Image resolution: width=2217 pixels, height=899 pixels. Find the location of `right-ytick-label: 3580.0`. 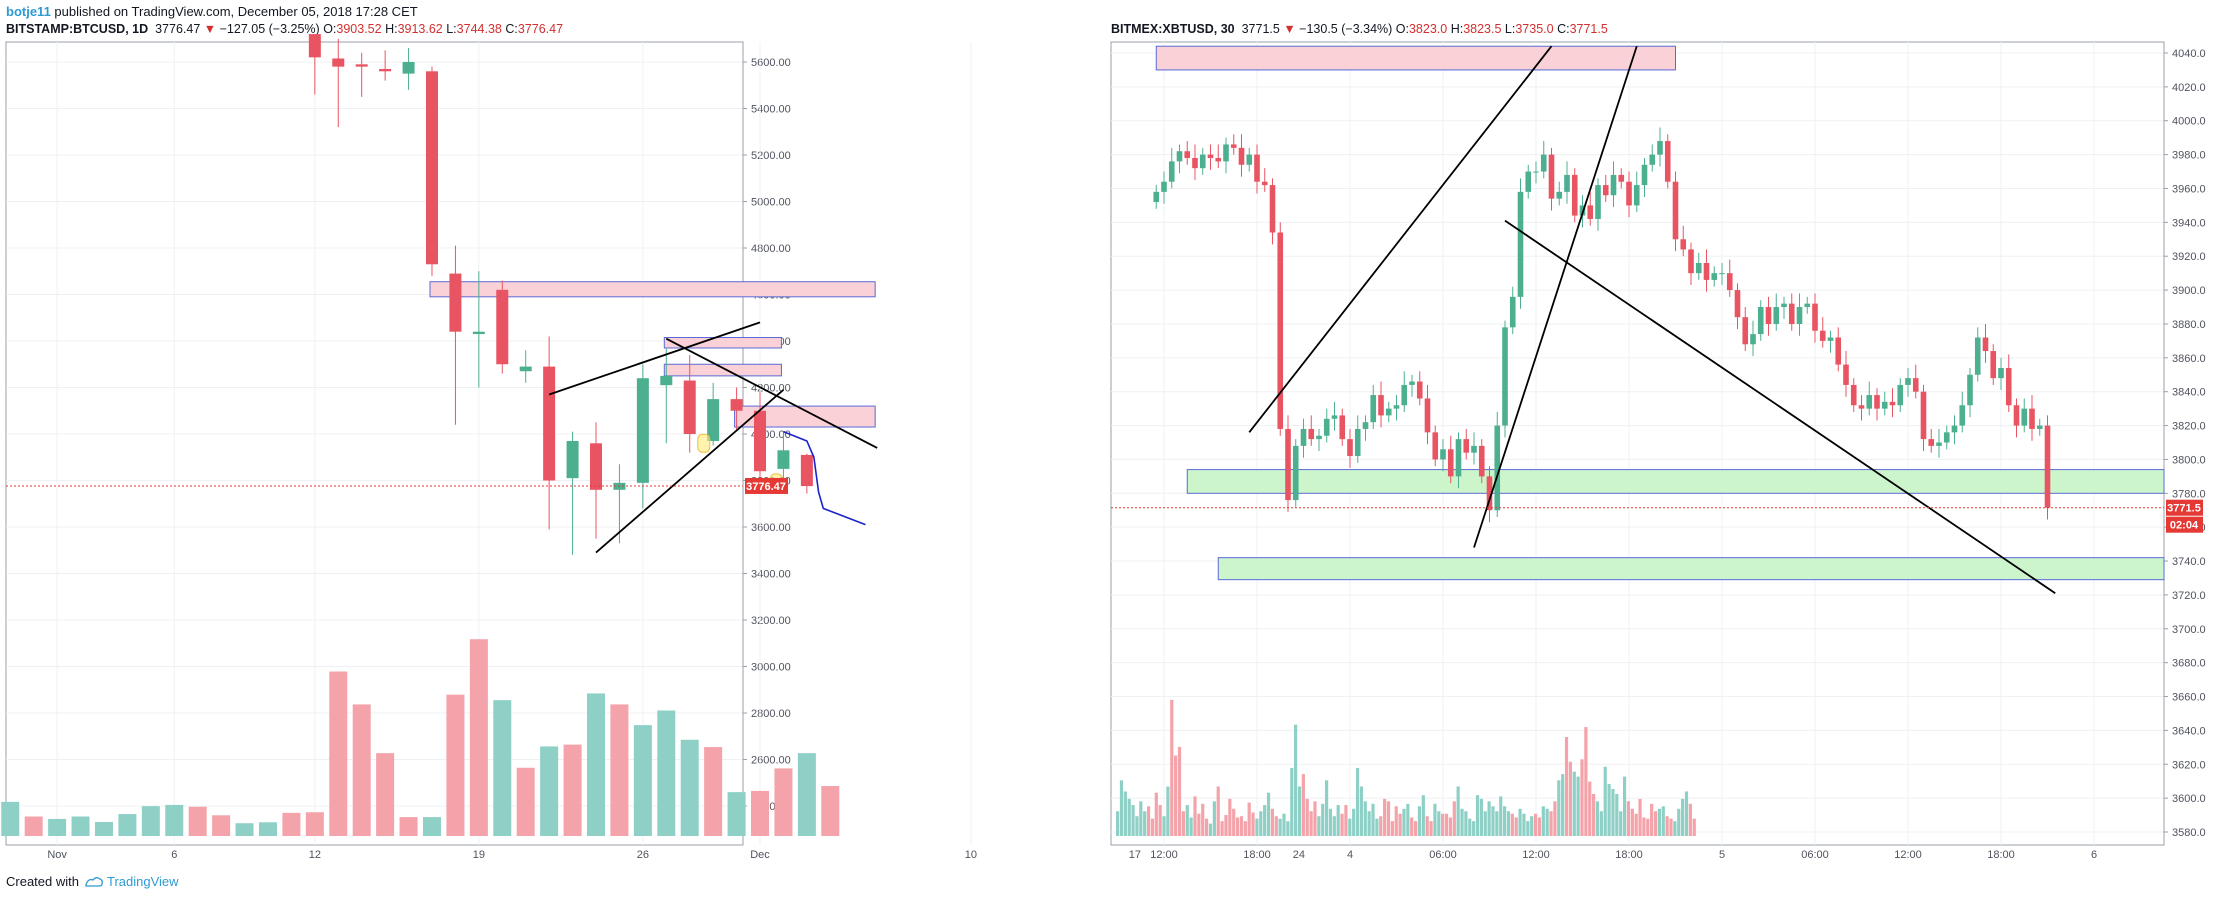

right-ytick-label: 3580.0 is located at coordinates (2189, 833).